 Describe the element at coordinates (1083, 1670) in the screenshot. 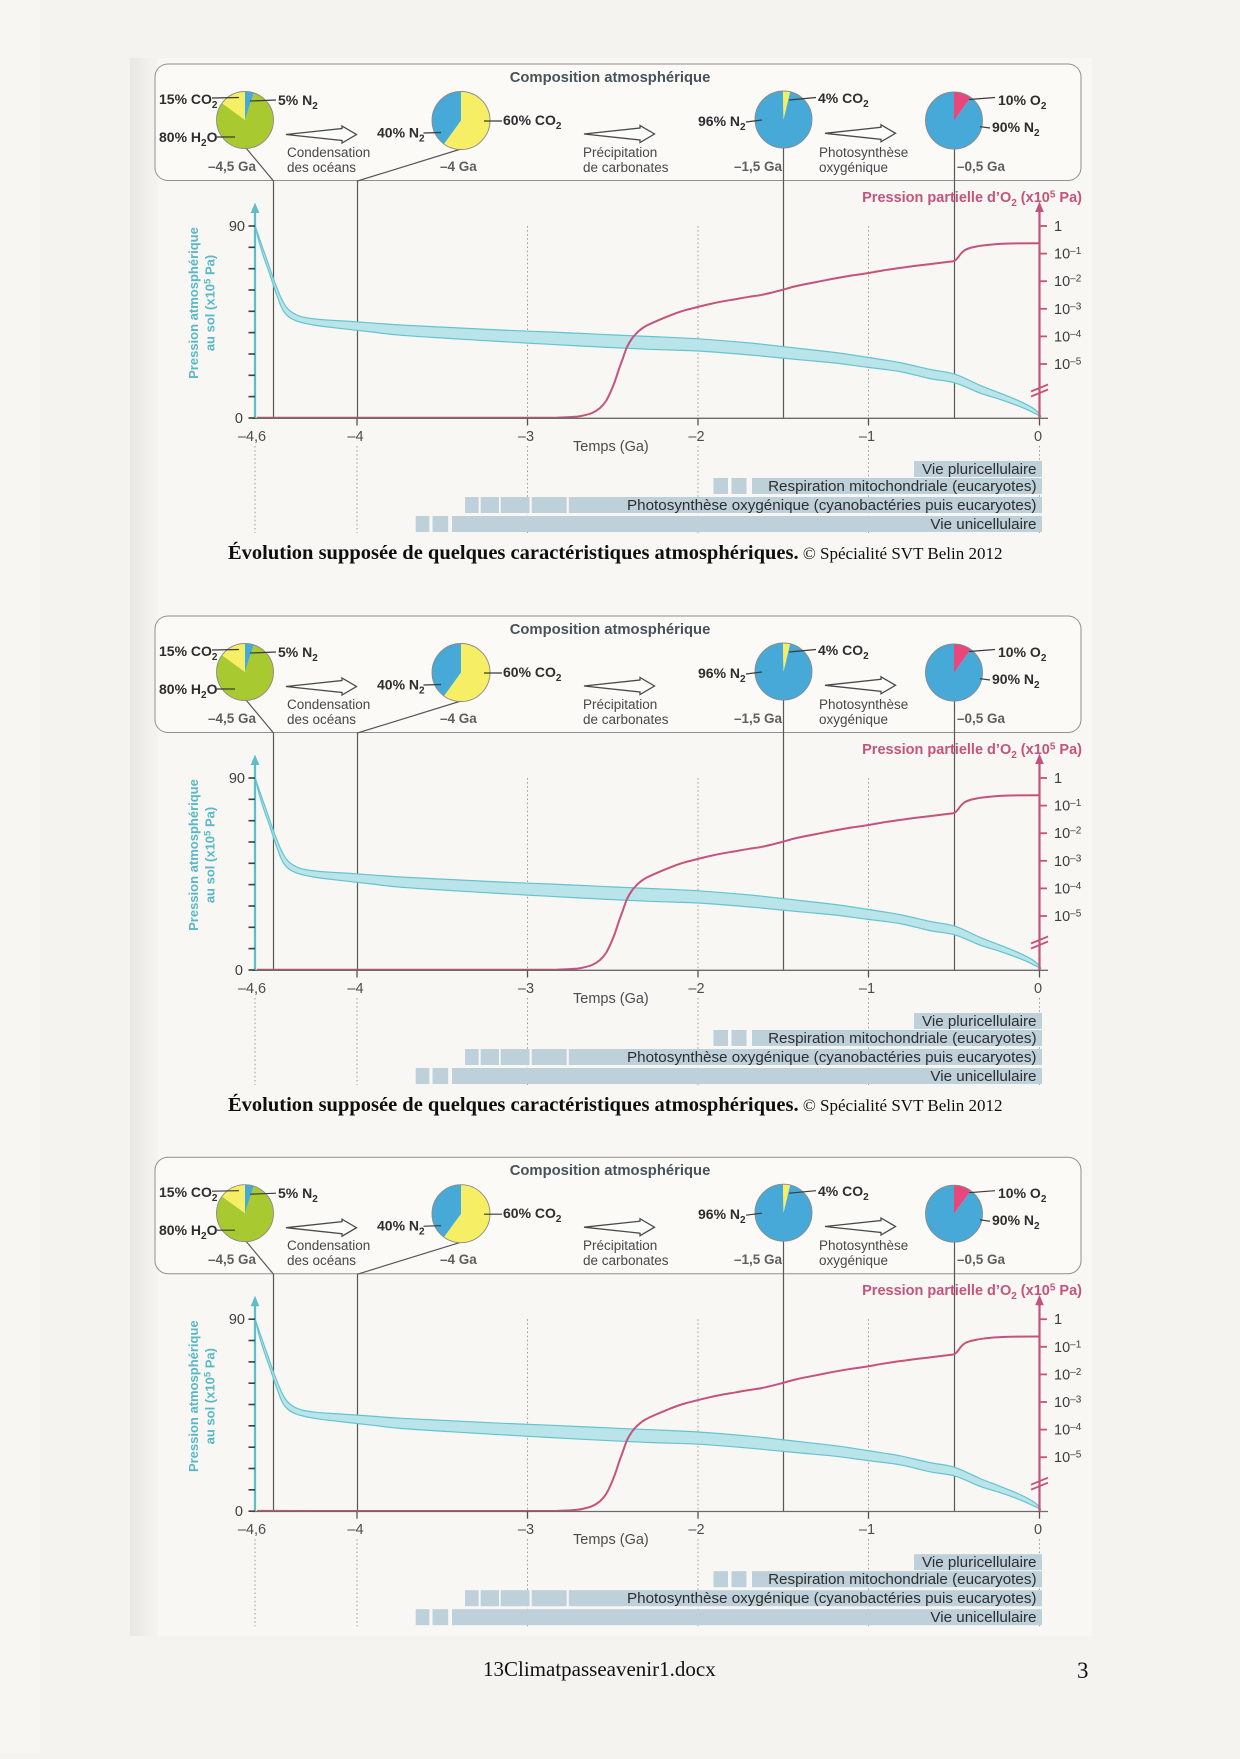

I see `svg-text: 3` at that location.